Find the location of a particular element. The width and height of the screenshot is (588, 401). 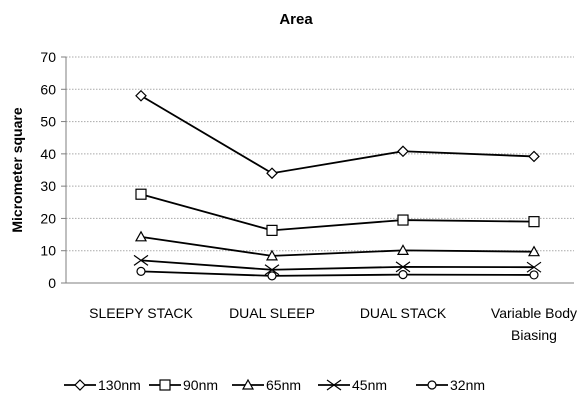

legend-entry: 45nm is located at coordinates (352, 385).